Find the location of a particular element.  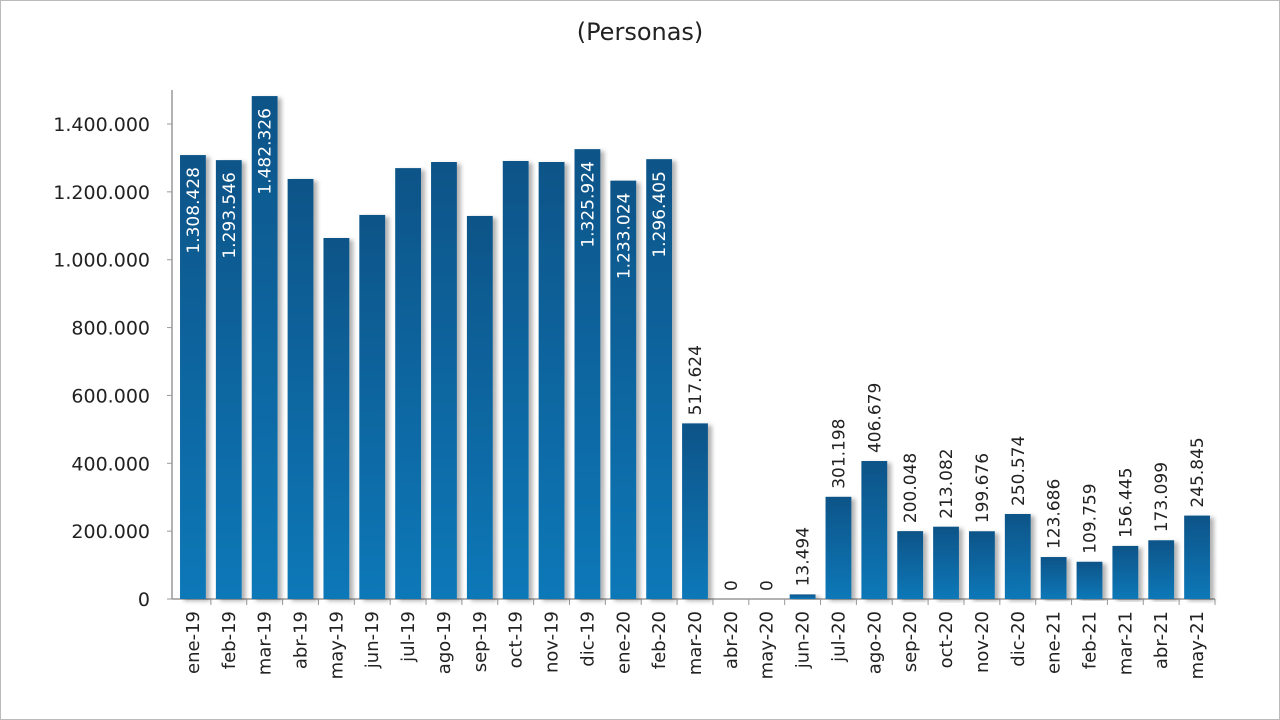

x-tick-label: ene-20 is located at coordinates (623, 642).